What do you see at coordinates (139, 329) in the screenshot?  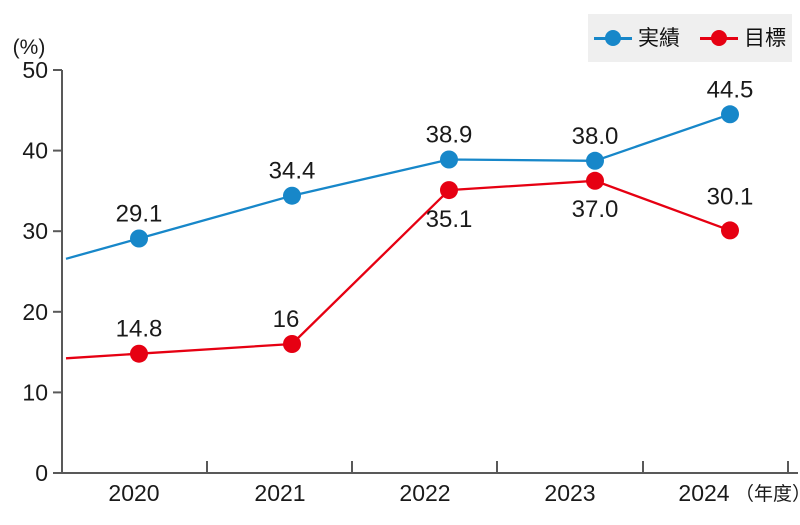 I see `data-label-目標-2020: 14.8` at bounding box center [139, 329].